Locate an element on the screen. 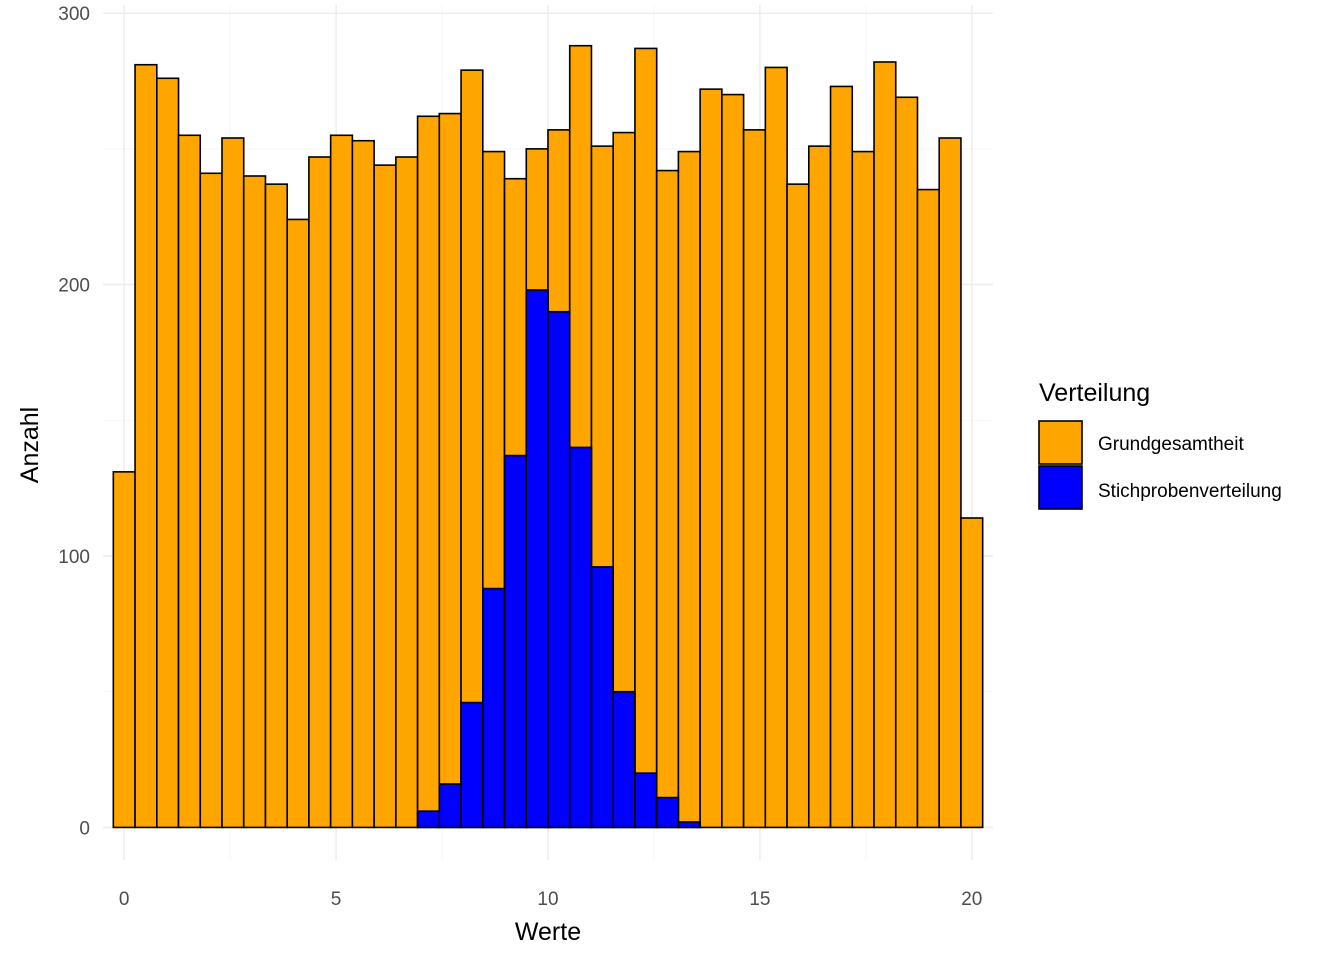  y-axis-title: Anzahl is located at coordinates (30, 445).